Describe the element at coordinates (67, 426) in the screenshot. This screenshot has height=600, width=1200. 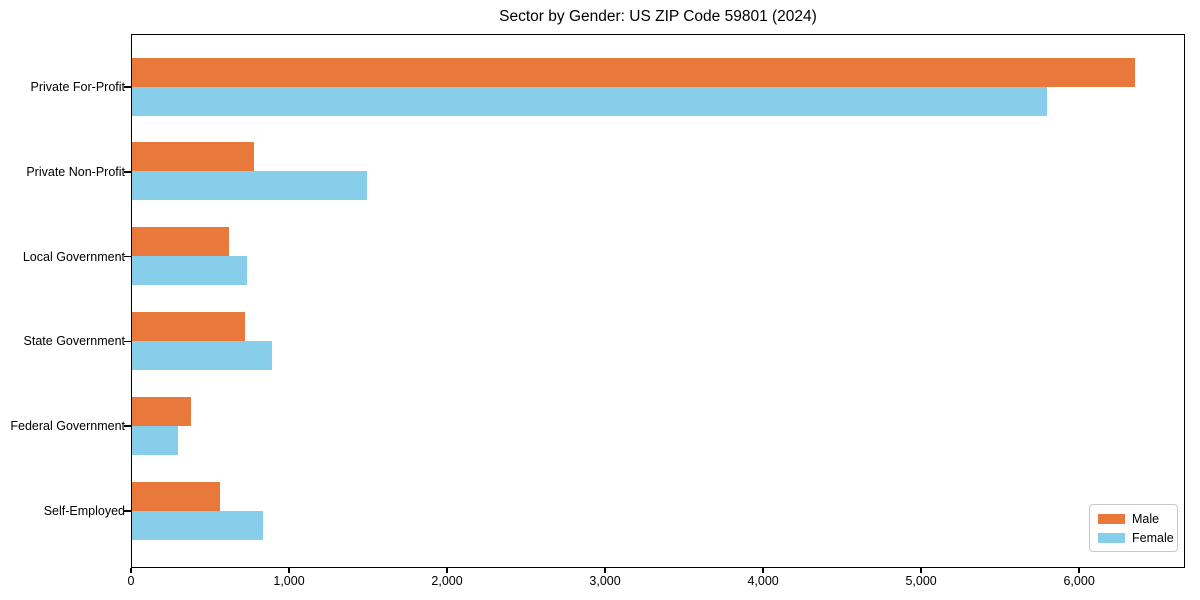
I see `y-axis-label-federal-government: Federal Government` at that location.